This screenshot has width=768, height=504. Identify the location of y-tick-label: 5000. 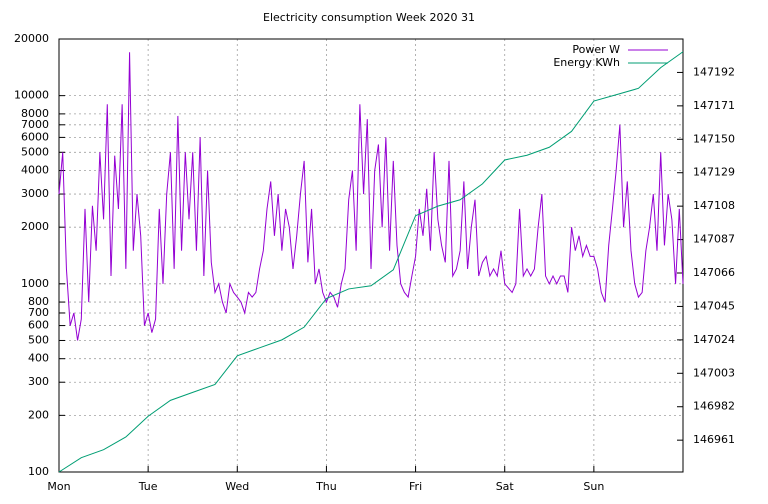
(35, 151).